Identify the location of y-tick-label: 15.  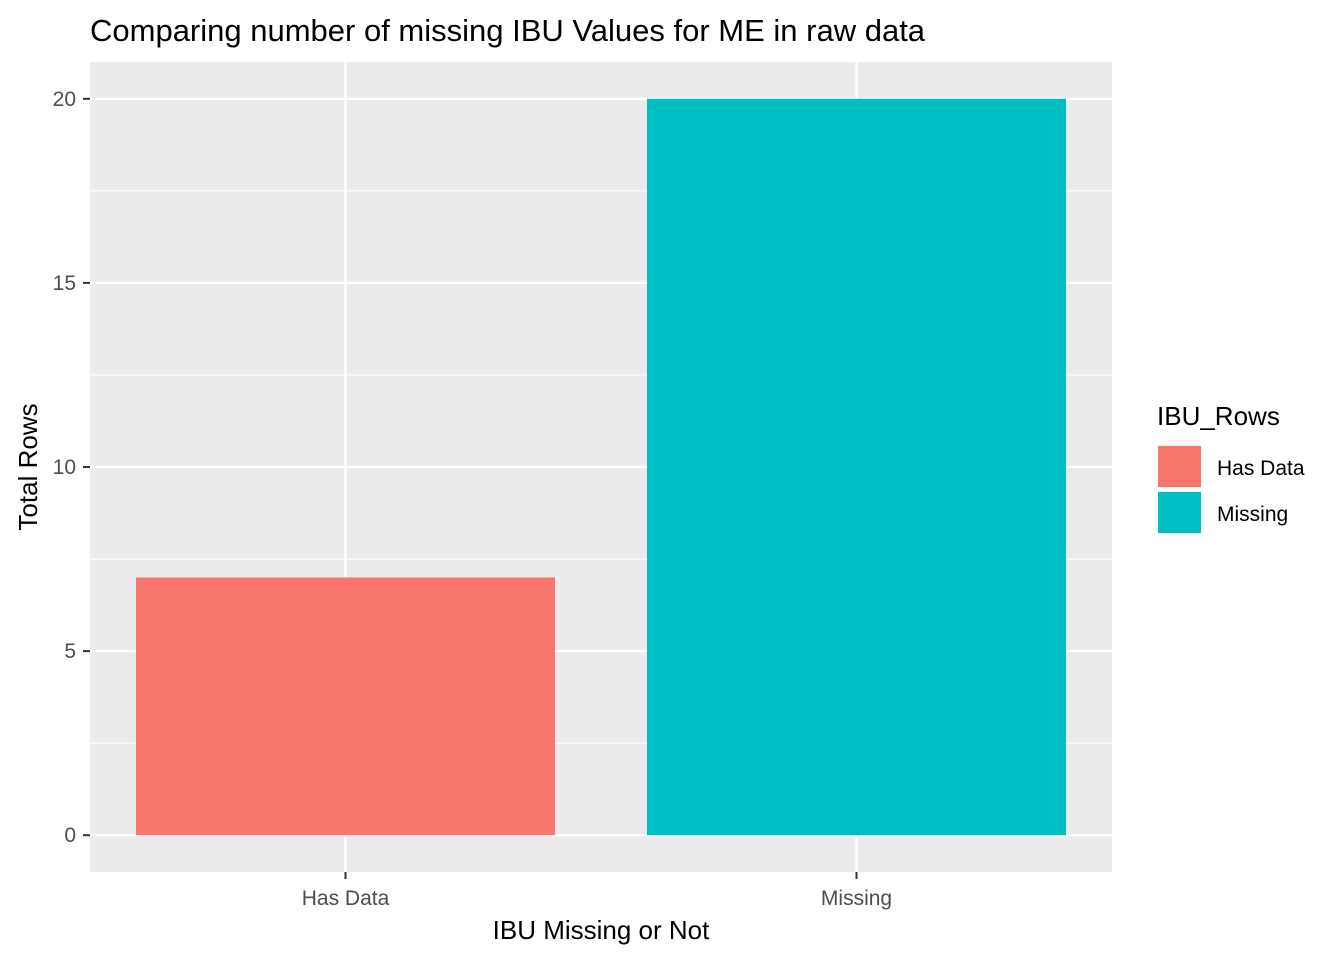
(64, 283).